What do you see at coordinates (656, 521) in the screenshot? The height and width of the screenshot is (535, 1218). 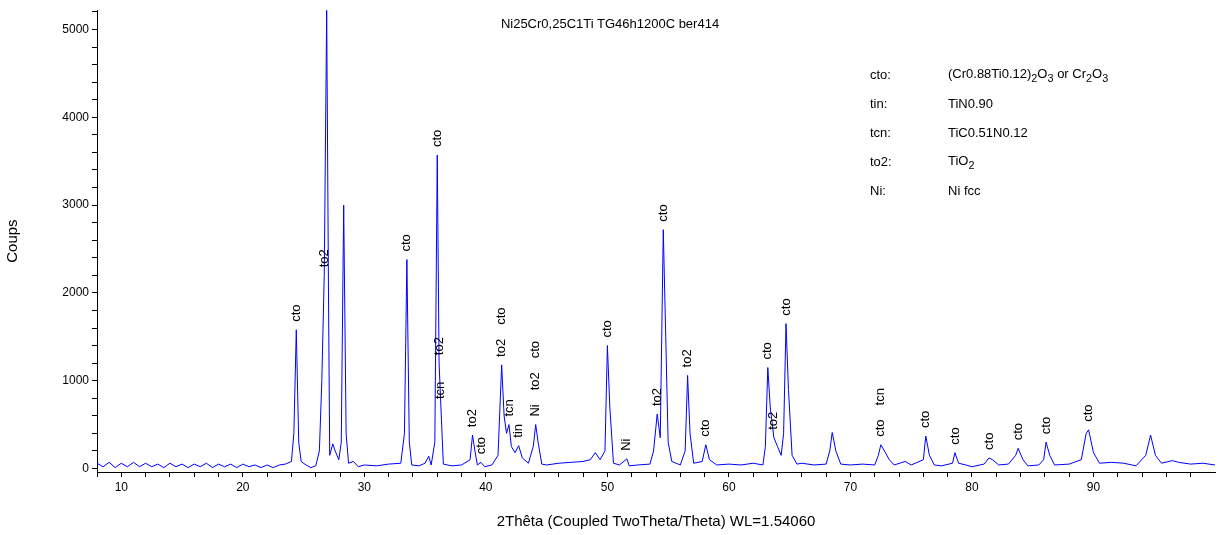 I see `x-axis-title: 2Thêta (Coupled TwoTheta/Theta) WL=1.54060` at bounding box center [656, 521].